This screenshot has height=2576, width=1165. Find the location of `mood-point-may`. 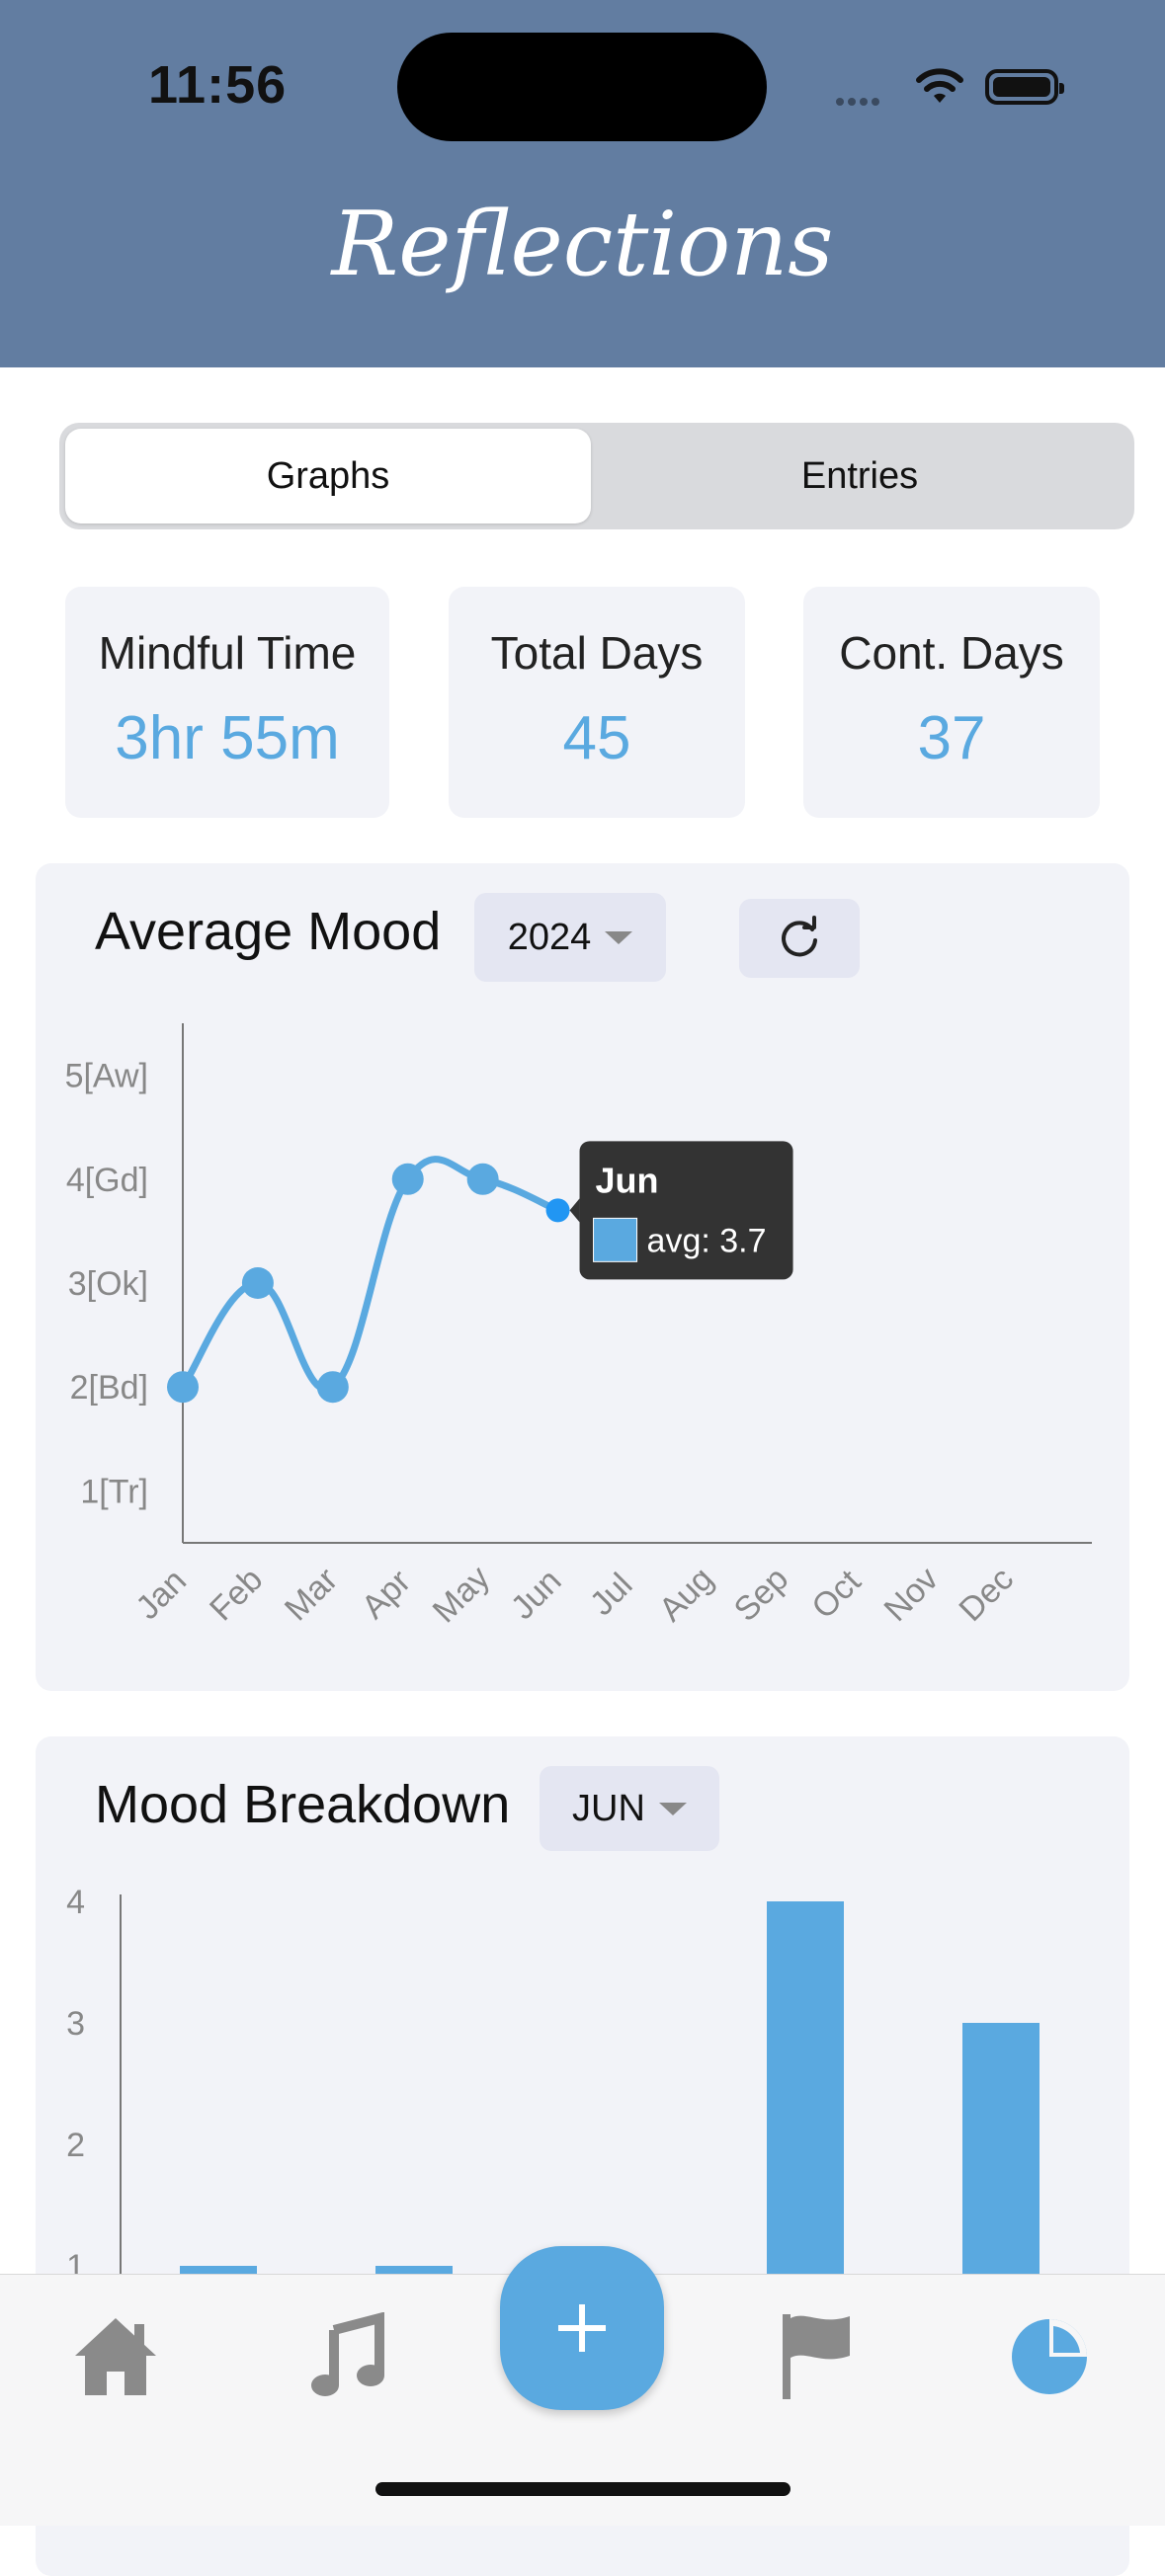

mood-point-may is located at coordinates (482, 1179).